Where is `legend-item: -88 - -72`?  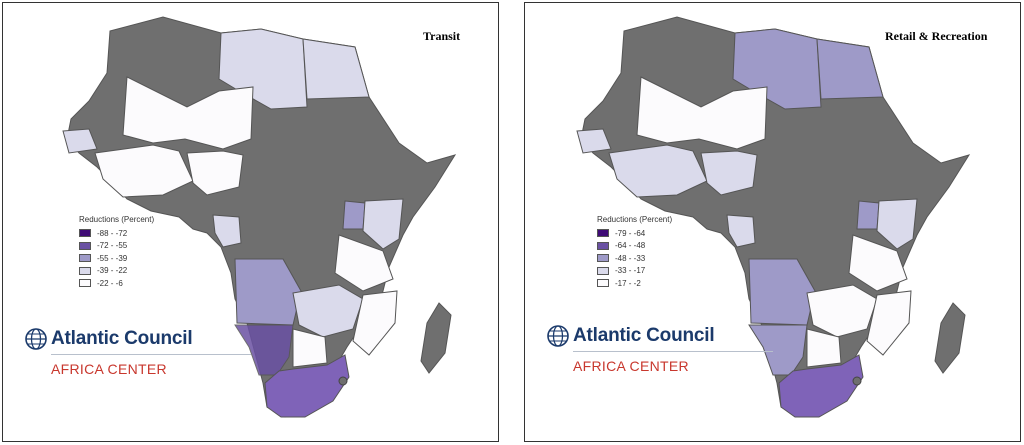
legend-item: -88 - -72 is located at coordinates (116, 233).